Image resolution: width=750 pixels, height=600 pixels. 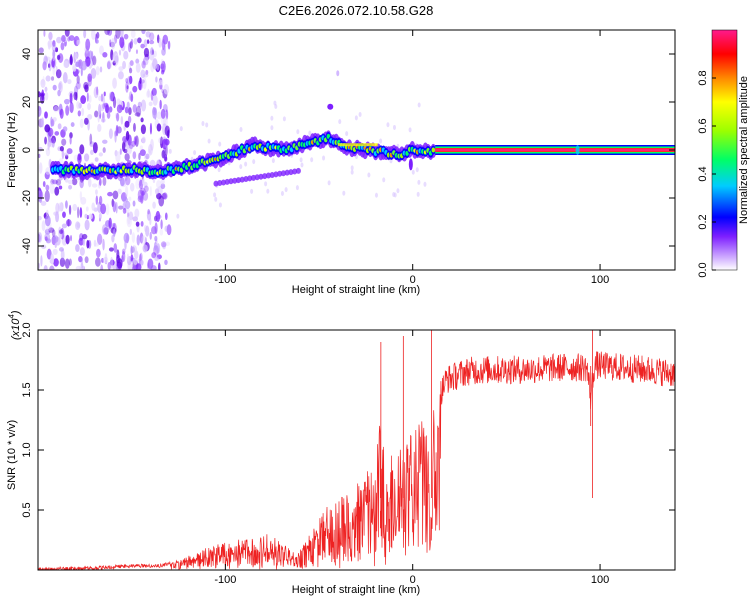 I want to click on ridge-hot-spot, so click(x=265, y=149).